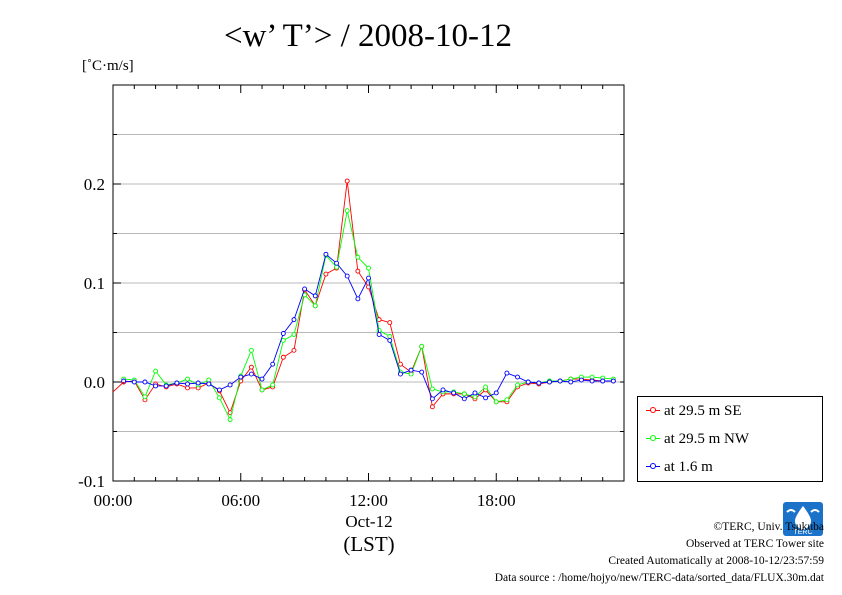 This screenshot has height=595, width=842. I want to click on legend-item-low: at 1.6 m, so click(679, 467).